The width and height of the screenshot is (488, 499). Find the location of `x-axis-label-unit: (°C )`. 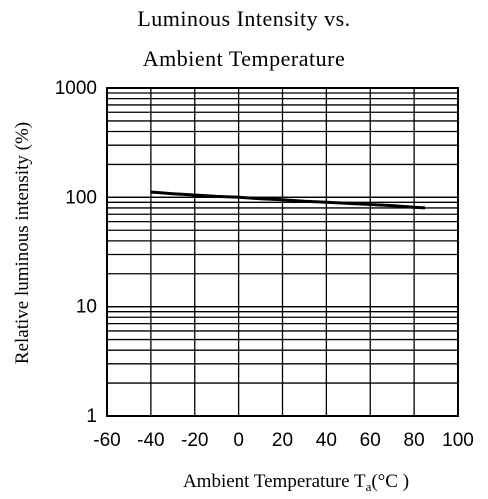

x-axis-label-unit: (°C ) is located at coordinates (390, 481).